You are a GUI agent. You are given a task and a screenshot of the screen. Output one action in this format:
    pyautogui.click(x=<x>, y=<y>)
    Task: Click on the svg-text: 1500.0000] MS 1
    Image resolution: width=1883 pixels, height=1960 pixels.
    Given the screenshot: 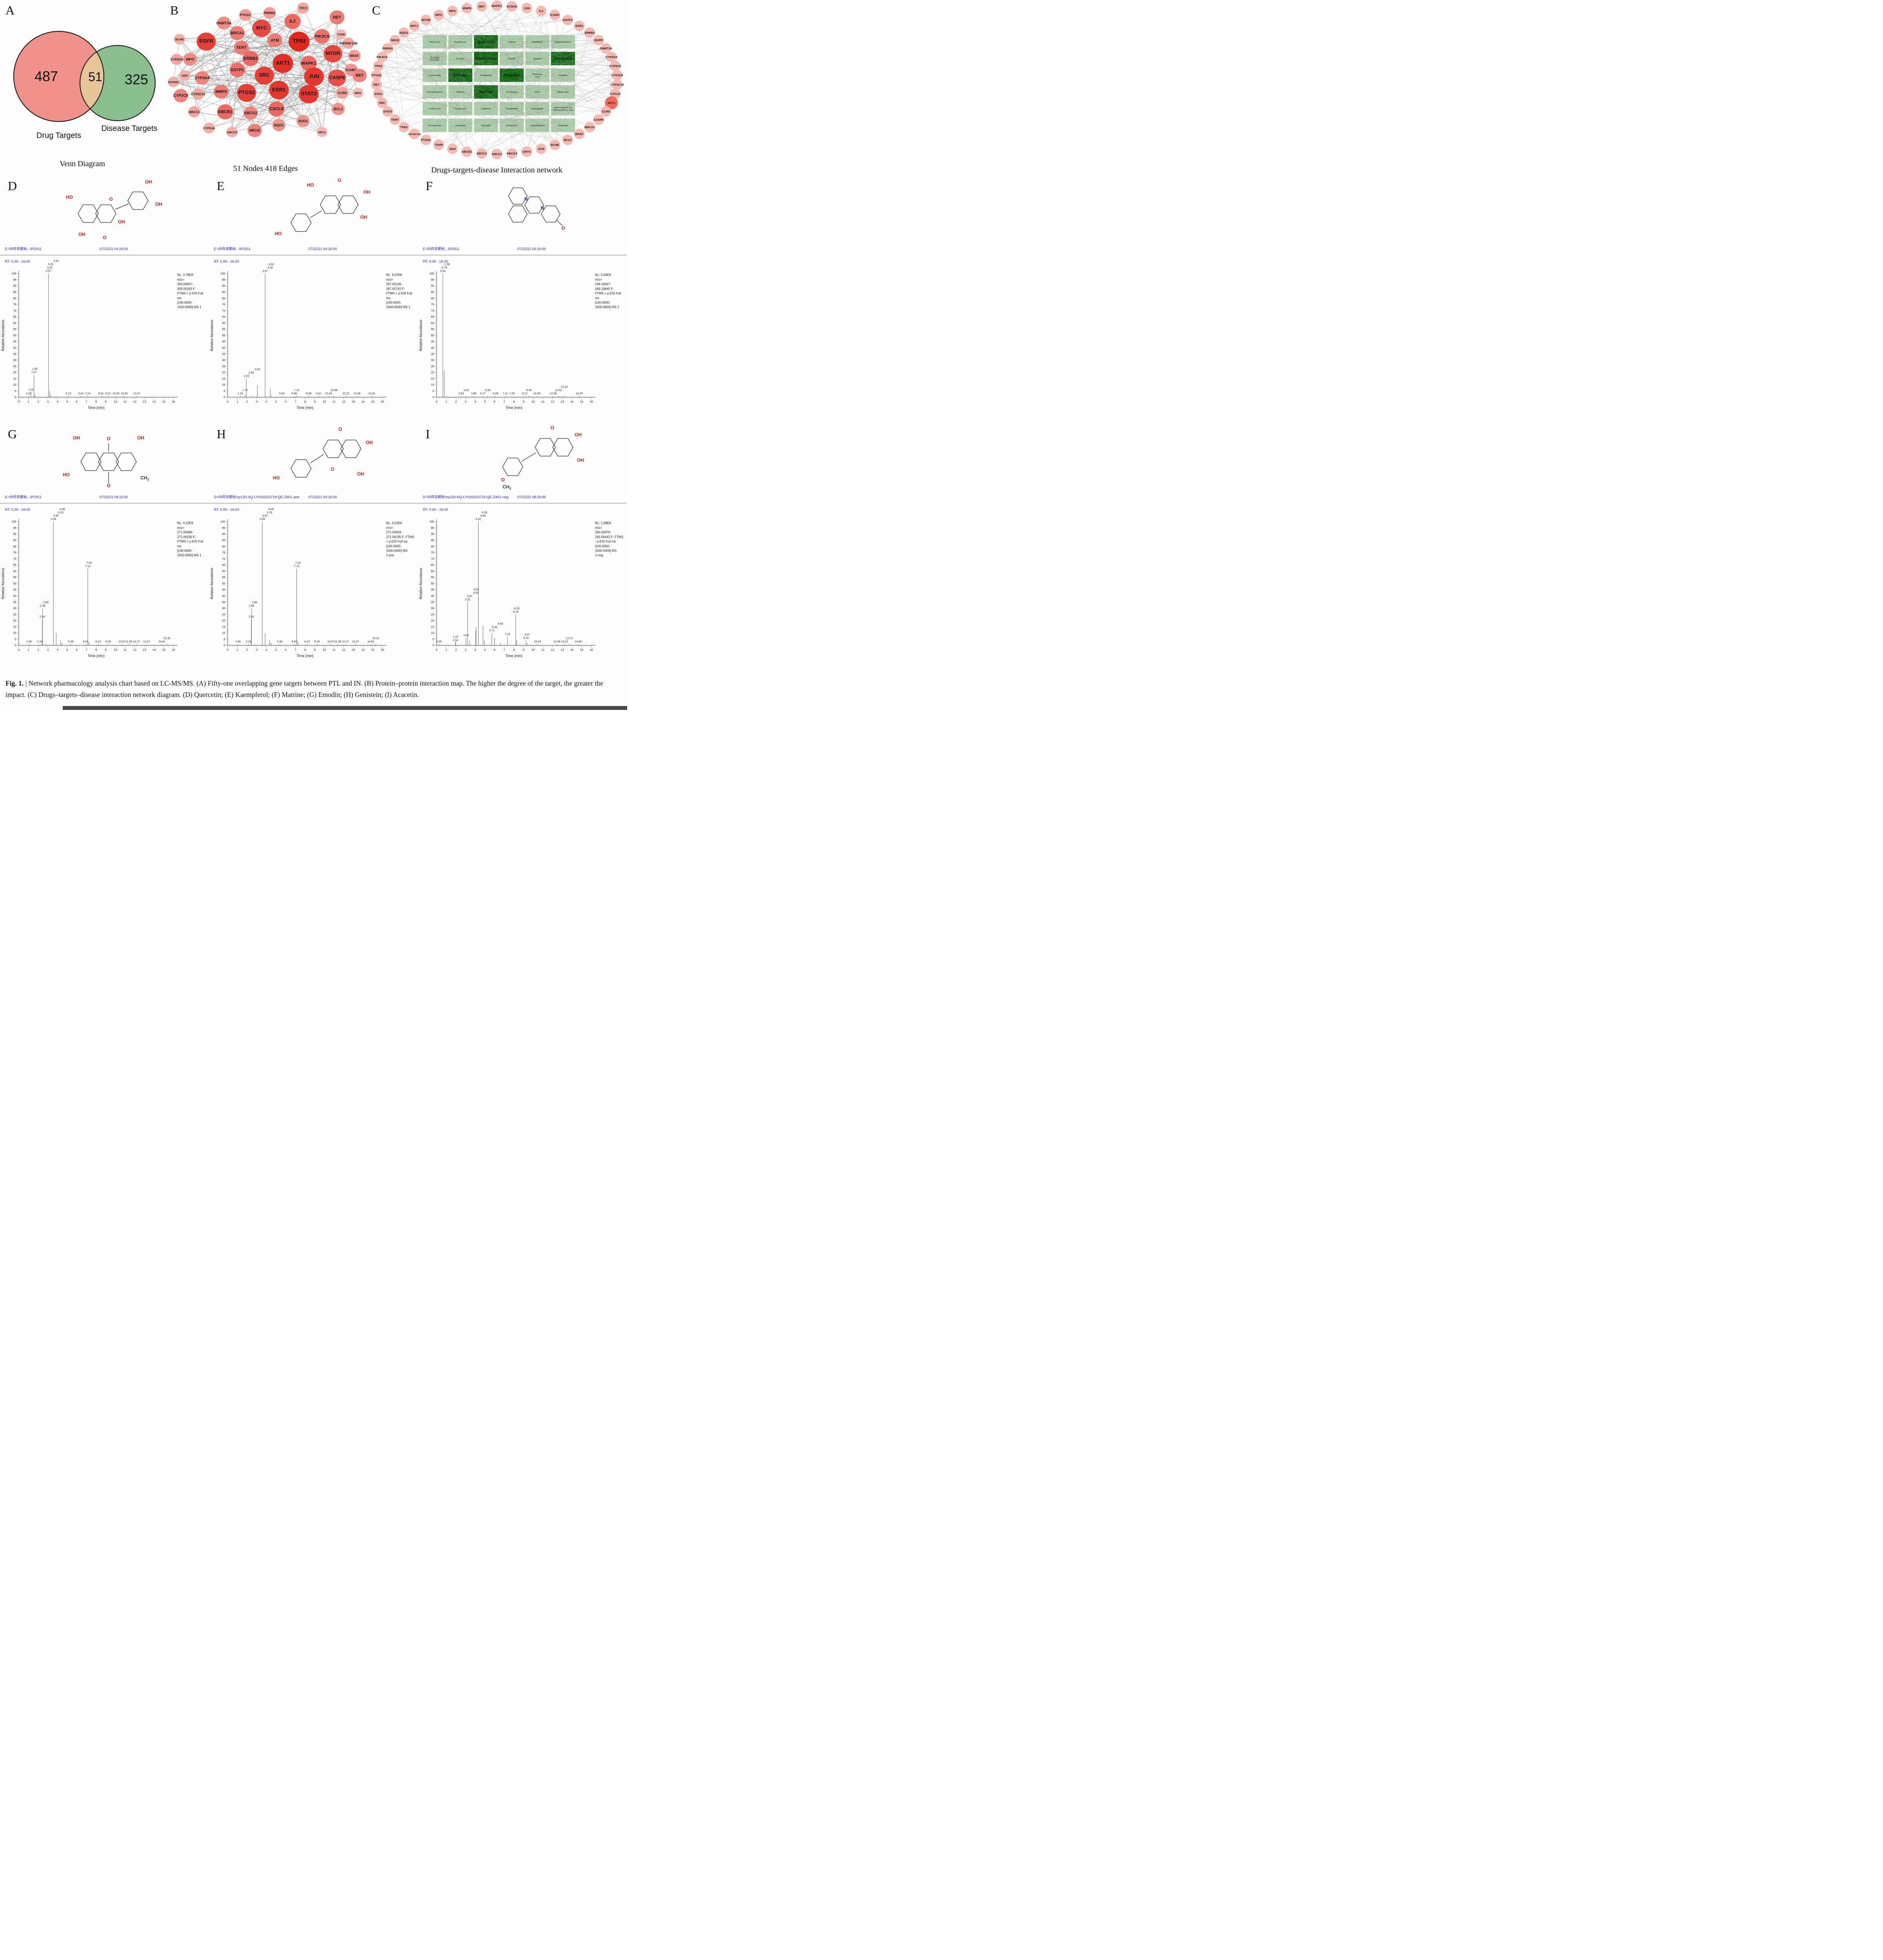 What is the action you would take?
    pyautogui.click(x=189, y=555)
    